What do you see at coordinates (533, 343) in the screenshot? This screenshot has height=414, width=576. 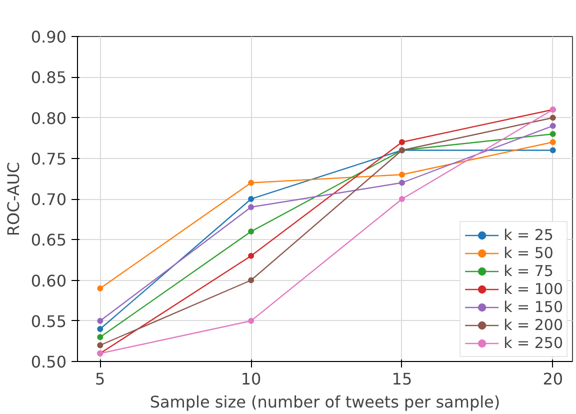 I see `legend-label: k = 250` at bounding box center [533, 343].